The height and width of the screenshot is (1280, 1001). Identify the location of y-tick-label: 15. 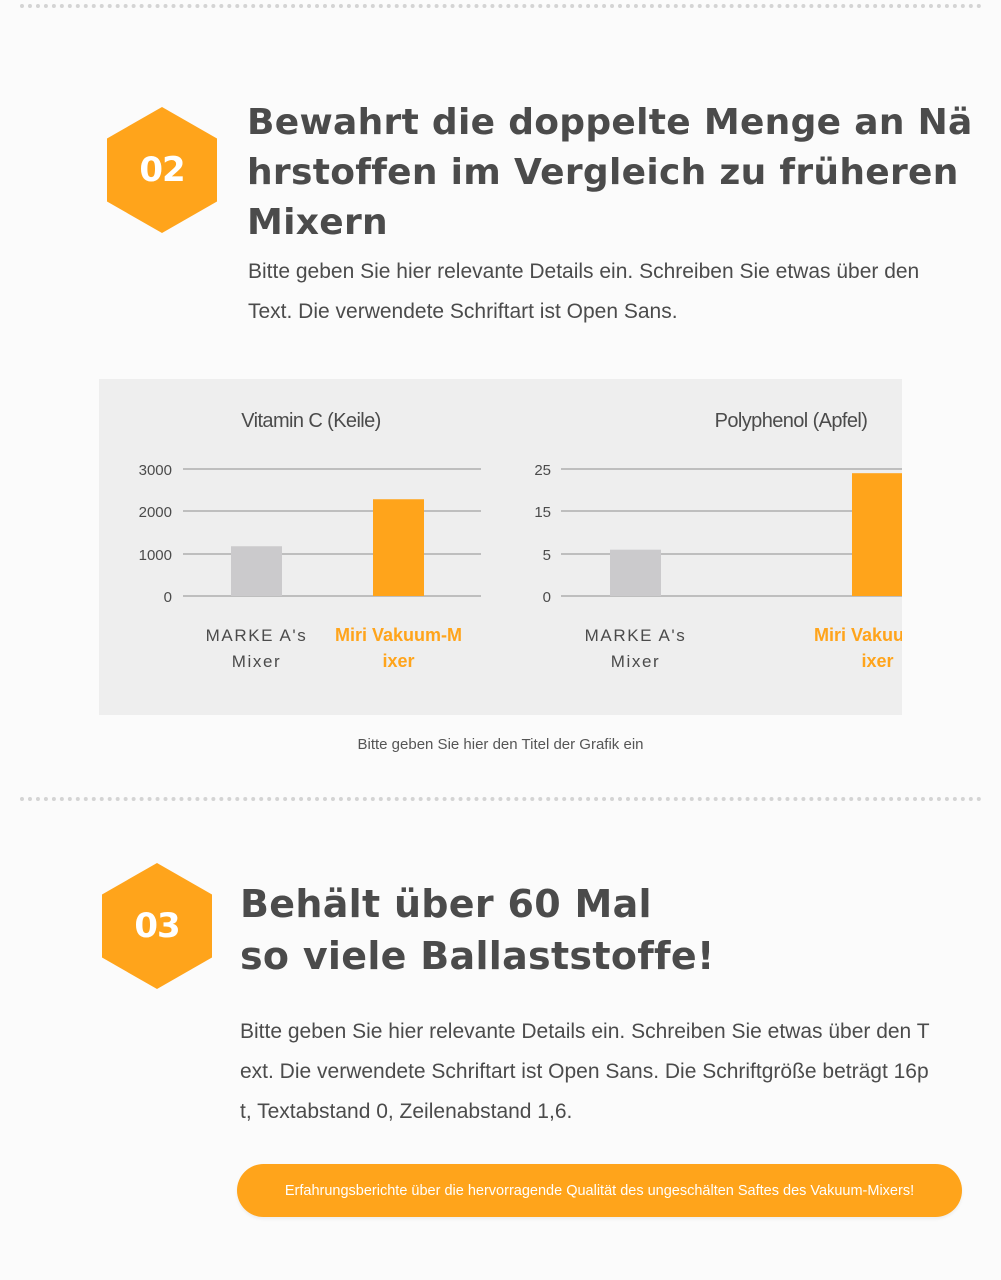
(542, 512).